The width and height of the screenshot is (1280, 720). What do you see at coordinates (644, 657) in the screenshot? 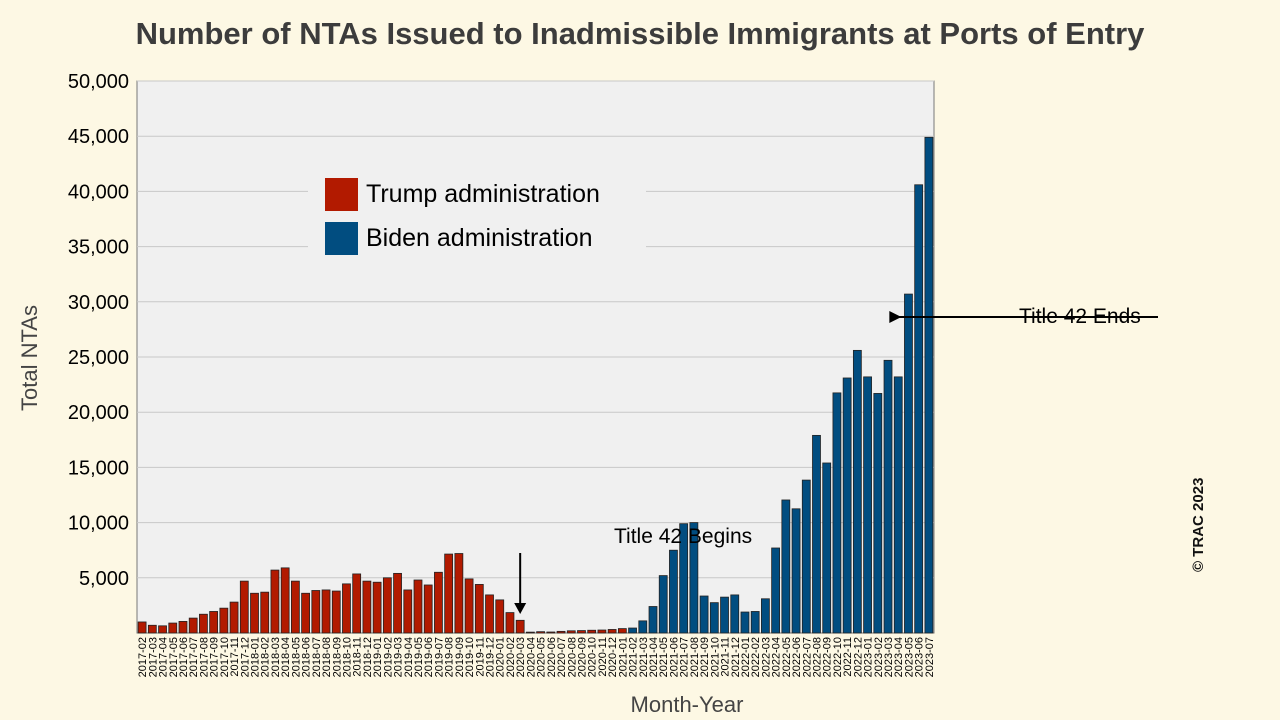
I see `x-tick-label: 2021-03` at bounding box center [644, 657].